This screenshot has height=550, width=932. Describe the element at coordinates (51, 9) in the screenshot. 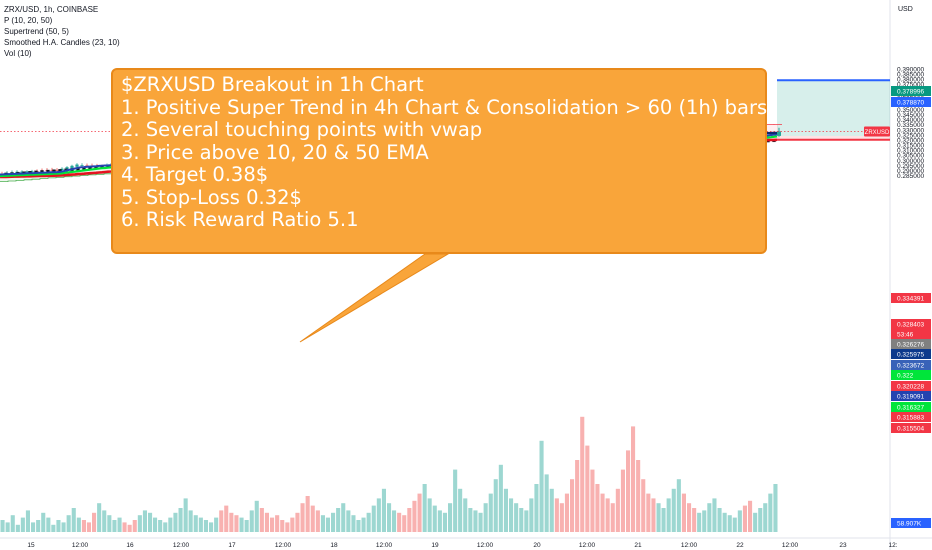

I see `legend-symbol: ZRX/USD, 1h, COINBASE` at that location.